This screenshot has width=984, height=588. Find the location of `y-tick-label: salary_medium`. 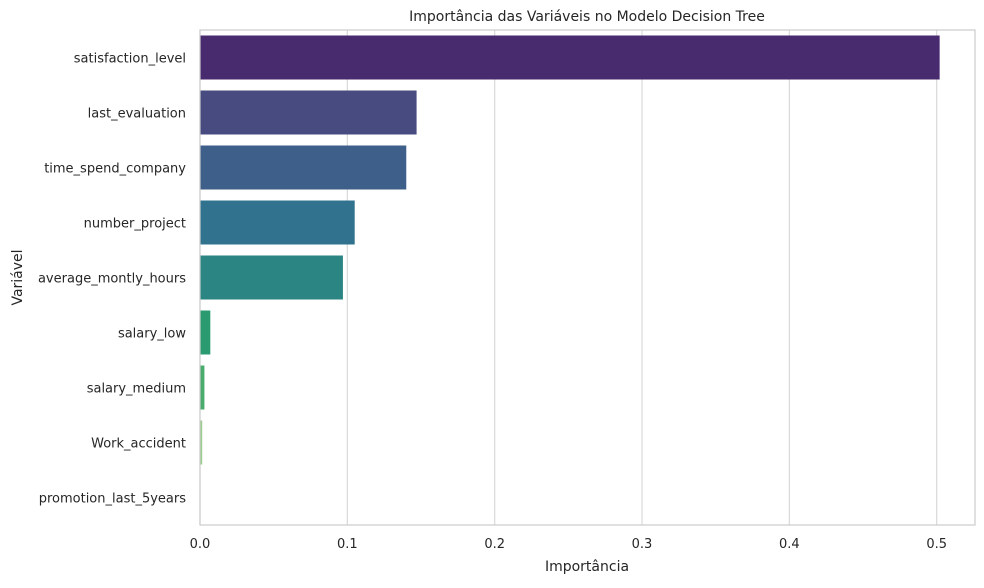

y-tick-label: salary_medium is located at coordinates (136, 389).